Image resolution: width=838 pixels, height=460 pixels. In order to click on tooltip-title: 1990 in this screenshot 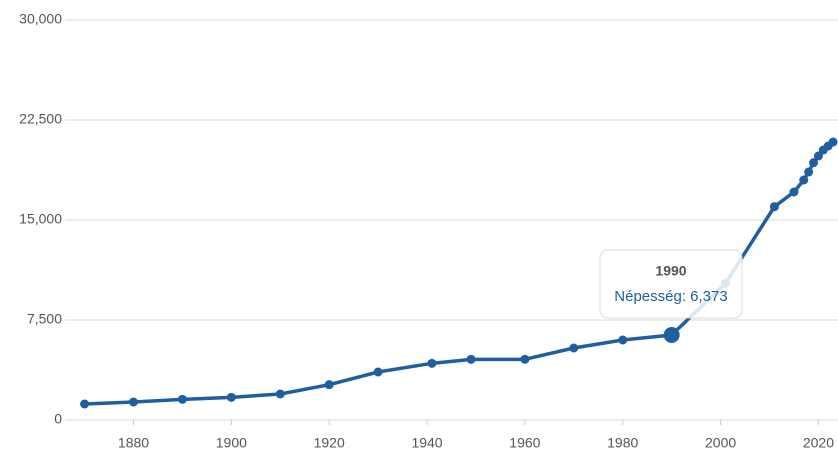, I will do `click(670, 271)`.